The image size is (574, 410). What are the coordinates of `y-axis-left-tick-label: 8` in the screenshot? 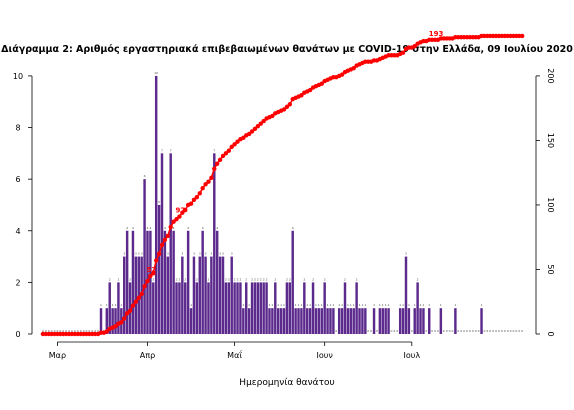 It's located at (17, 128).